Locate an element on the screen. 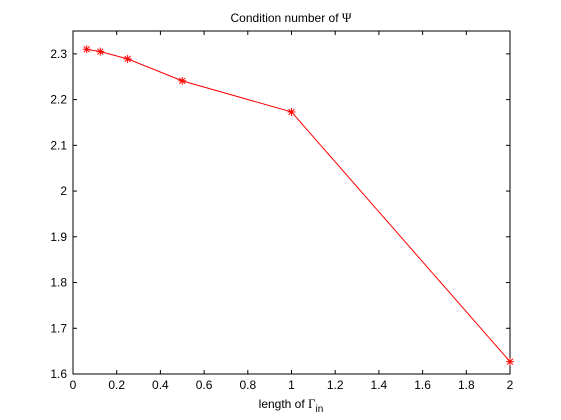  y-tick-label: 2 is located at coordinates (63, 191).